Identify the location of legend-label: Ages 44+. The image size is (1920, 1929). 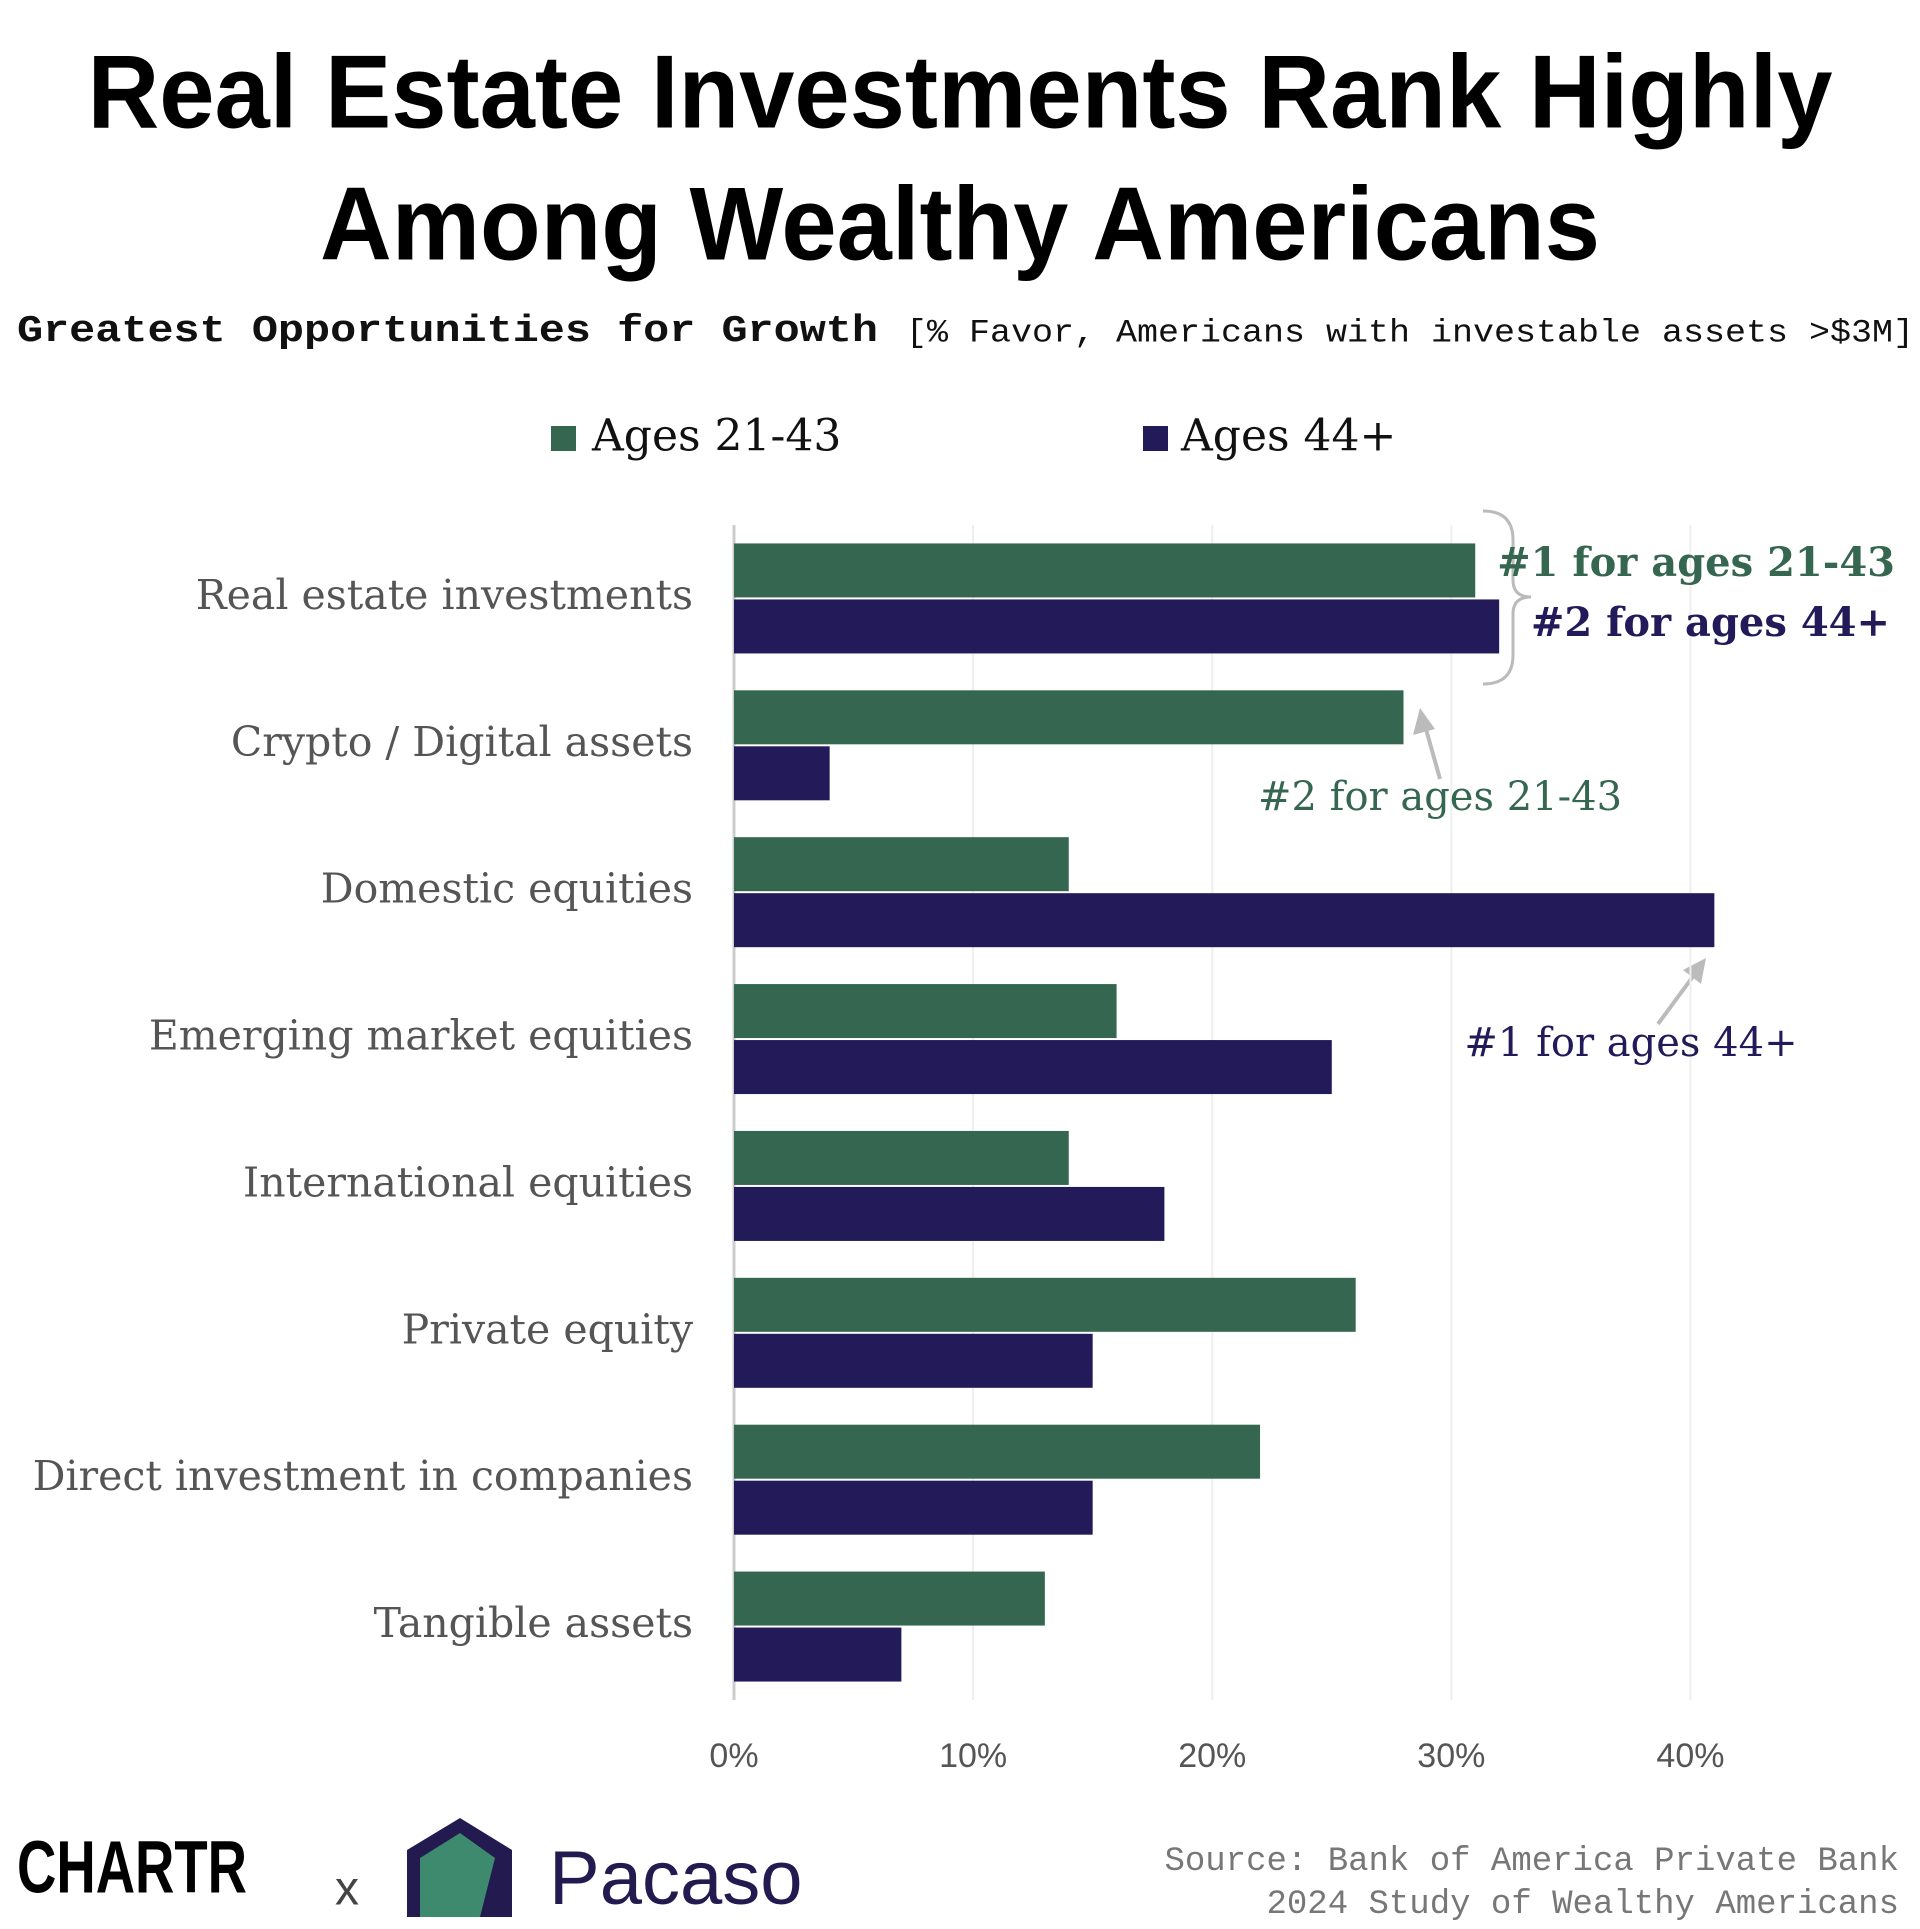
(1288, 436).